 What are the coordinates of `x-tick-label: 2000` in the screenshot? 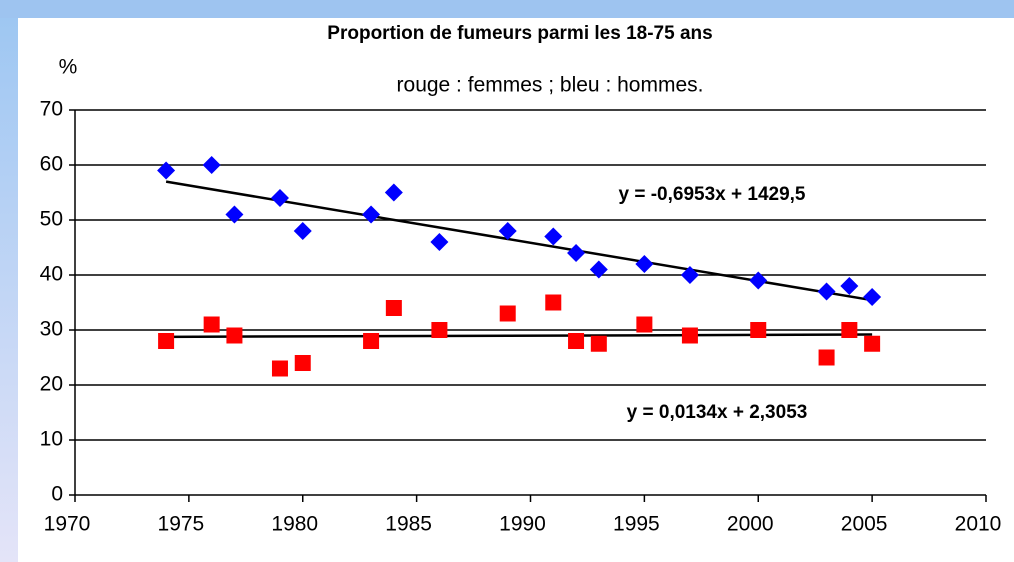 It's located at (750, 524).